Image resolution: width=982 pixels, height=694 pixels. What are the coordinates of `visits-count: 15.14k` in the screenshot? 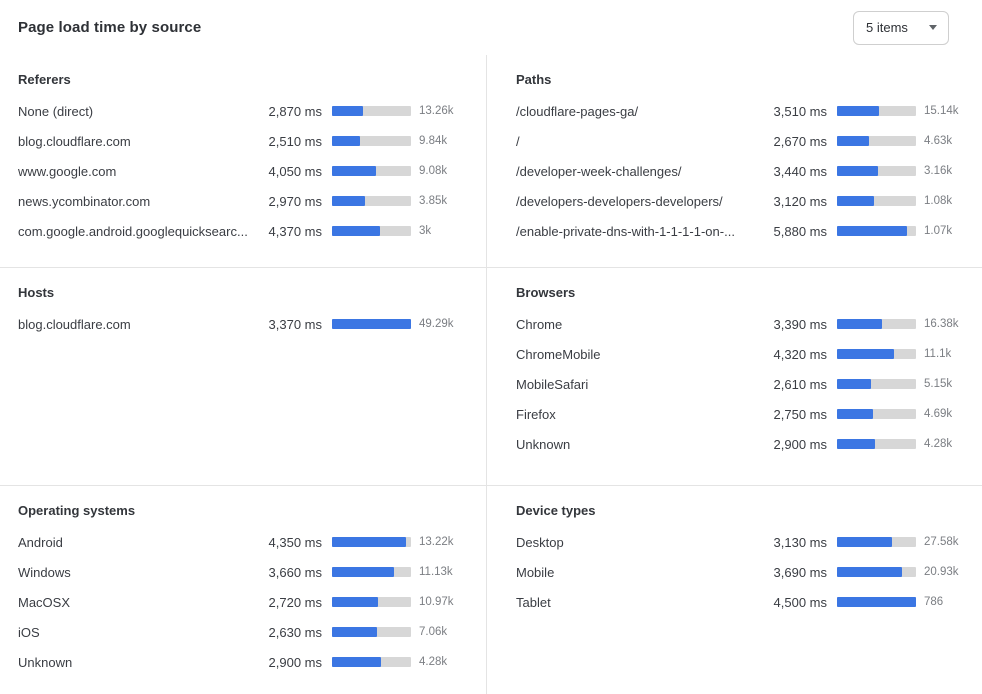 It's located at (941, 111).